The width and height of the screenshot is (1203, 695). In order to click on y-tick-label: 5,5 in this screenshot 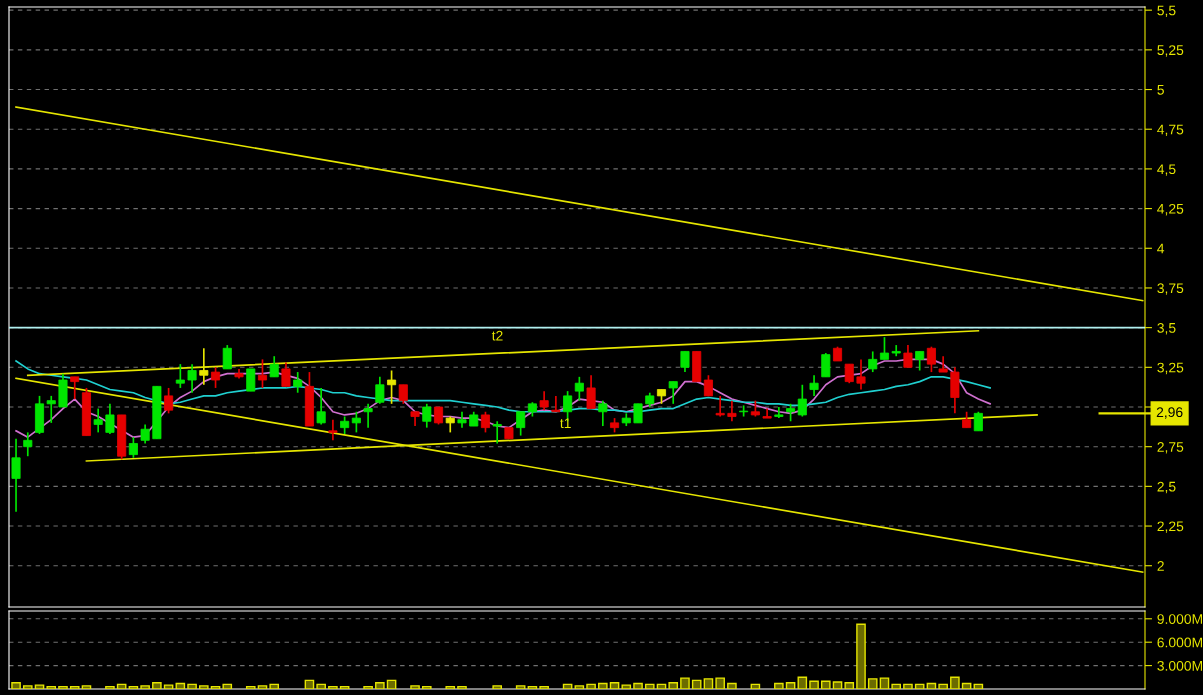, I will do `click(1166, 11)`.